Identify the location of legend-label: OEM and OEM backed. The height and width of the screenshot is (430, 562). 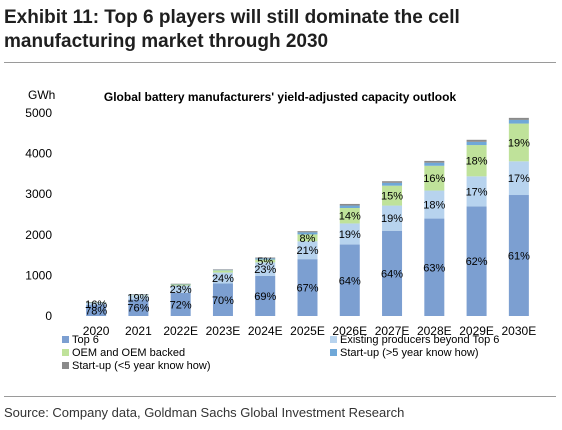
(128, 353).